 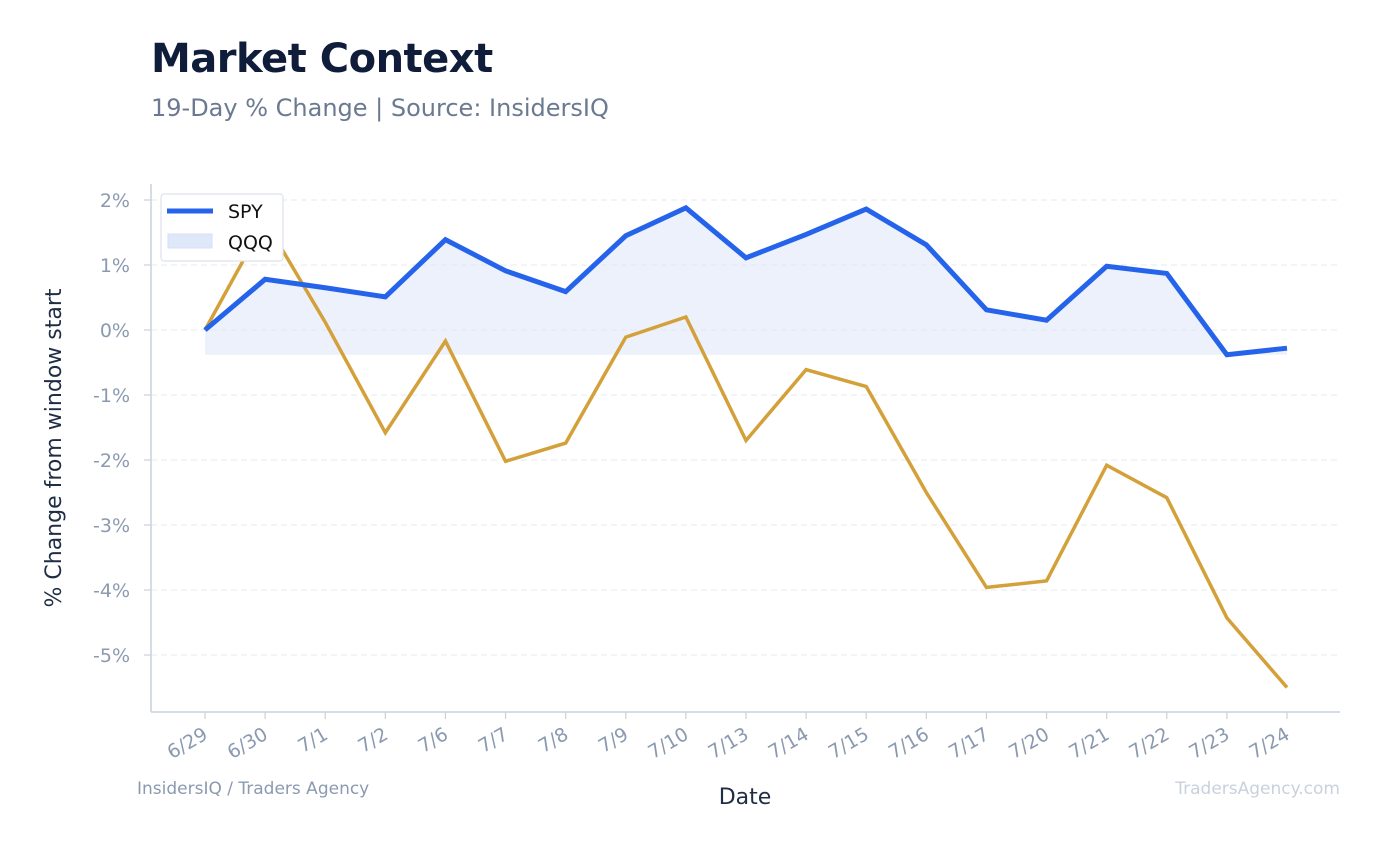 I want to click on x-tick-label: 7/10, so click(x=668, y=743).